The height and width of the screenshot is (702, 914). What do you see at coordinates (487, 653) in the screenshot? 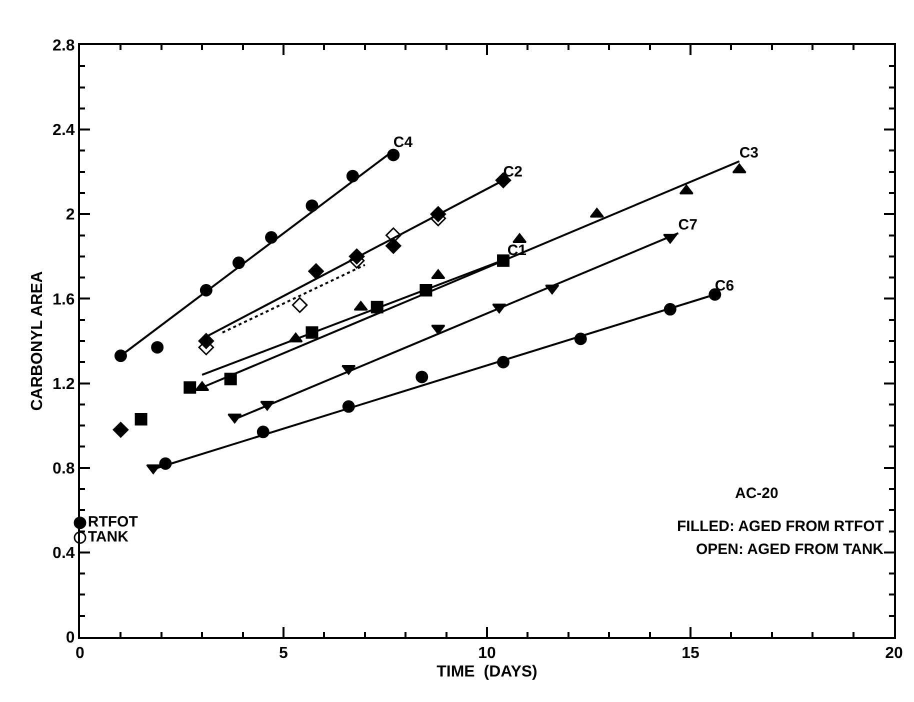
I see `x-tick-label: 10` at bounding box center [487, 653].